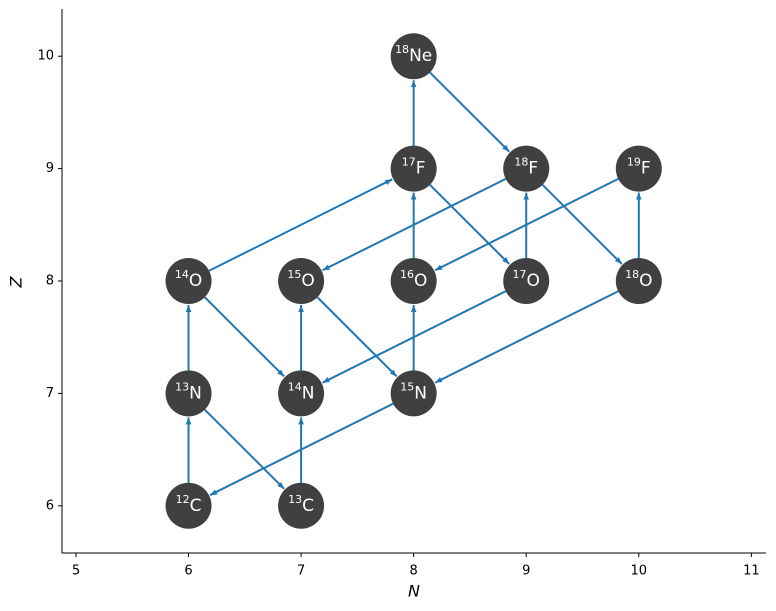 The width and height of the screenshot is (776, 611). I want to click on node-label: 18O, so click(638, 279).